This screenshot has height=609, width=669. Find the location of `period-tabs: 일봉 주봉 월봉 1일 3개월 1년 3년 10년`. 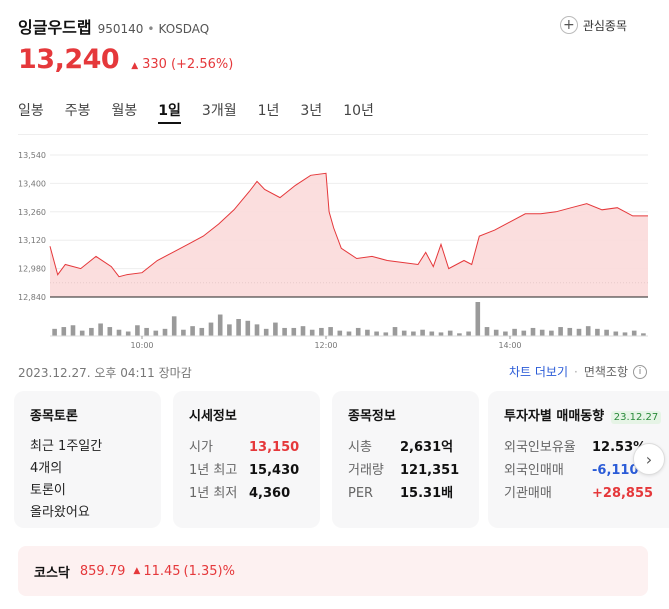

period-tabs: 일봉 주봉 월봉 1일 3개월 1년 3년 10년 is located at coordinates (206, 112).